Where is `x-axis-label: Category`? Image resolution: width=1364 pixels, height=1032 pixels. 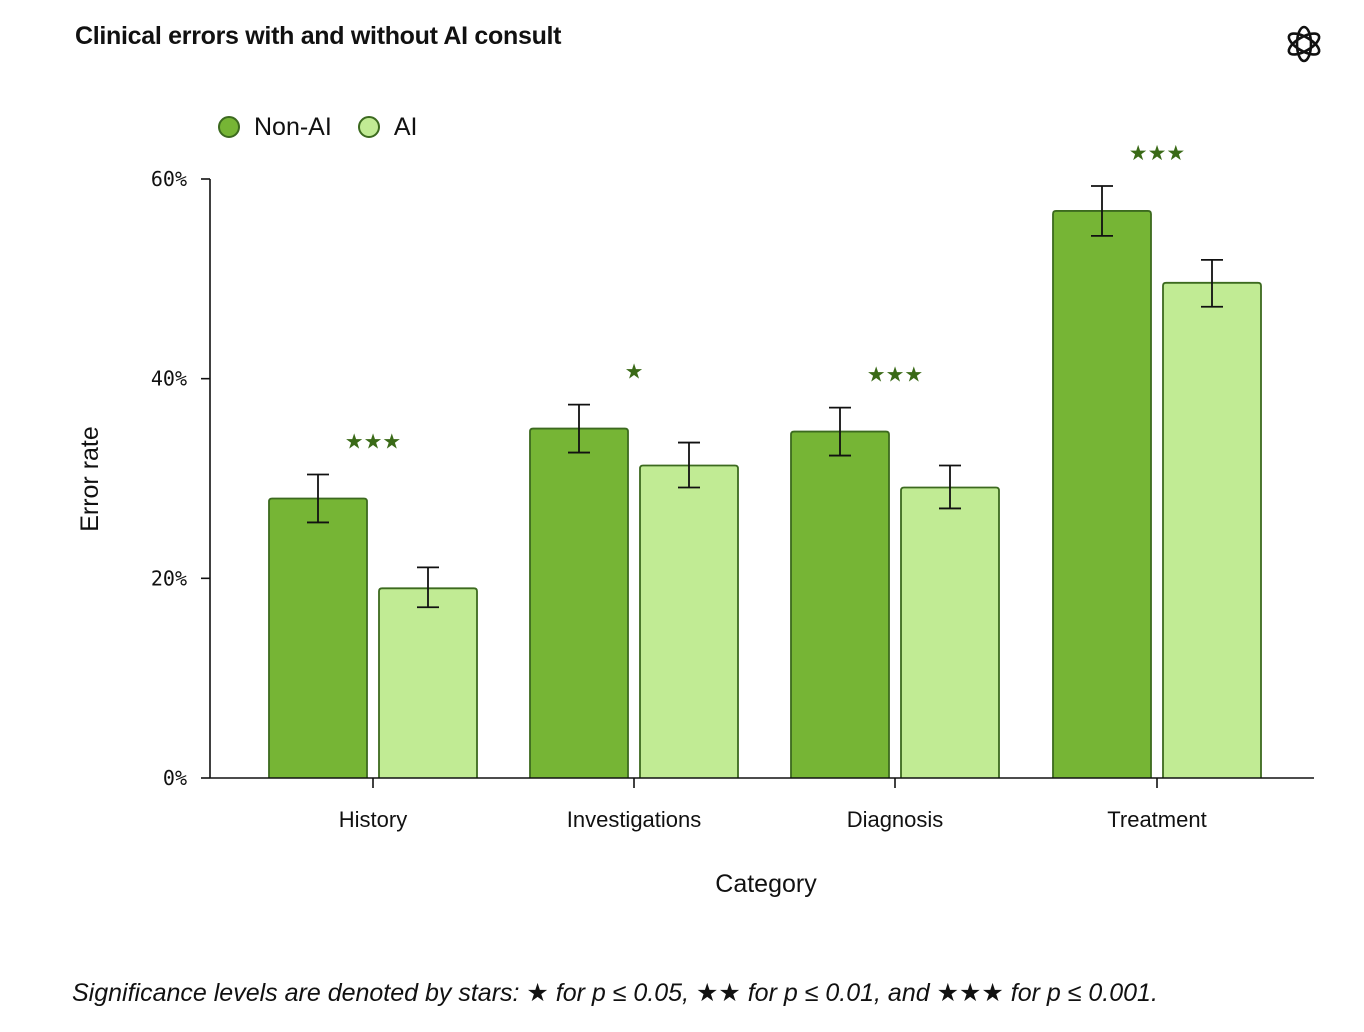
x-axis-label: Category is located at coordinates (766, 884).